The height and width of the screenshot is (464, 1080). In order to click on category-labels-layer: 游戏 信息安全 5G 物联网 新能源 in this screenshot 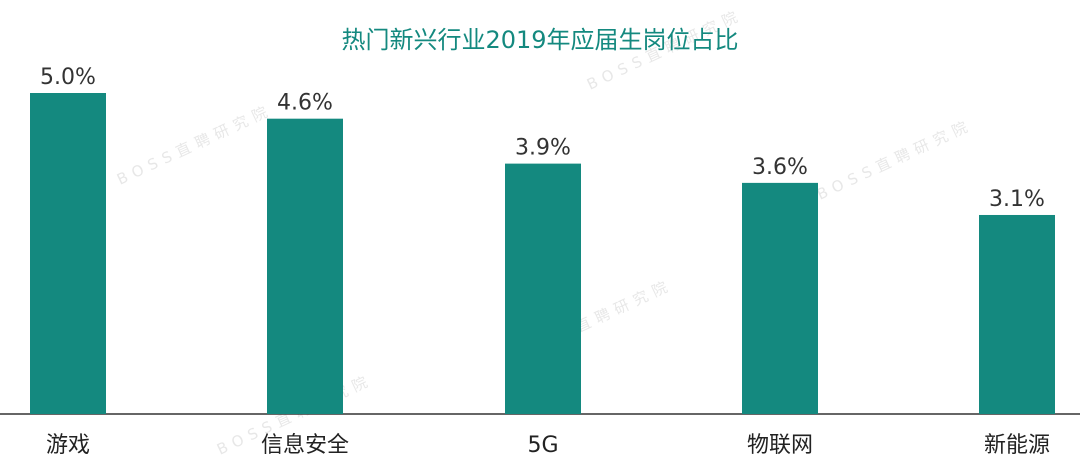, I will do `click(548, 445)`.